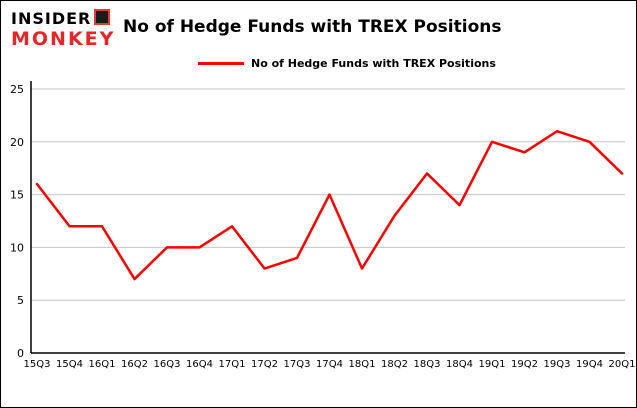 The height and width of the screenshot is (408, 637). I want to click on monkey-icon, so click(102, 17).